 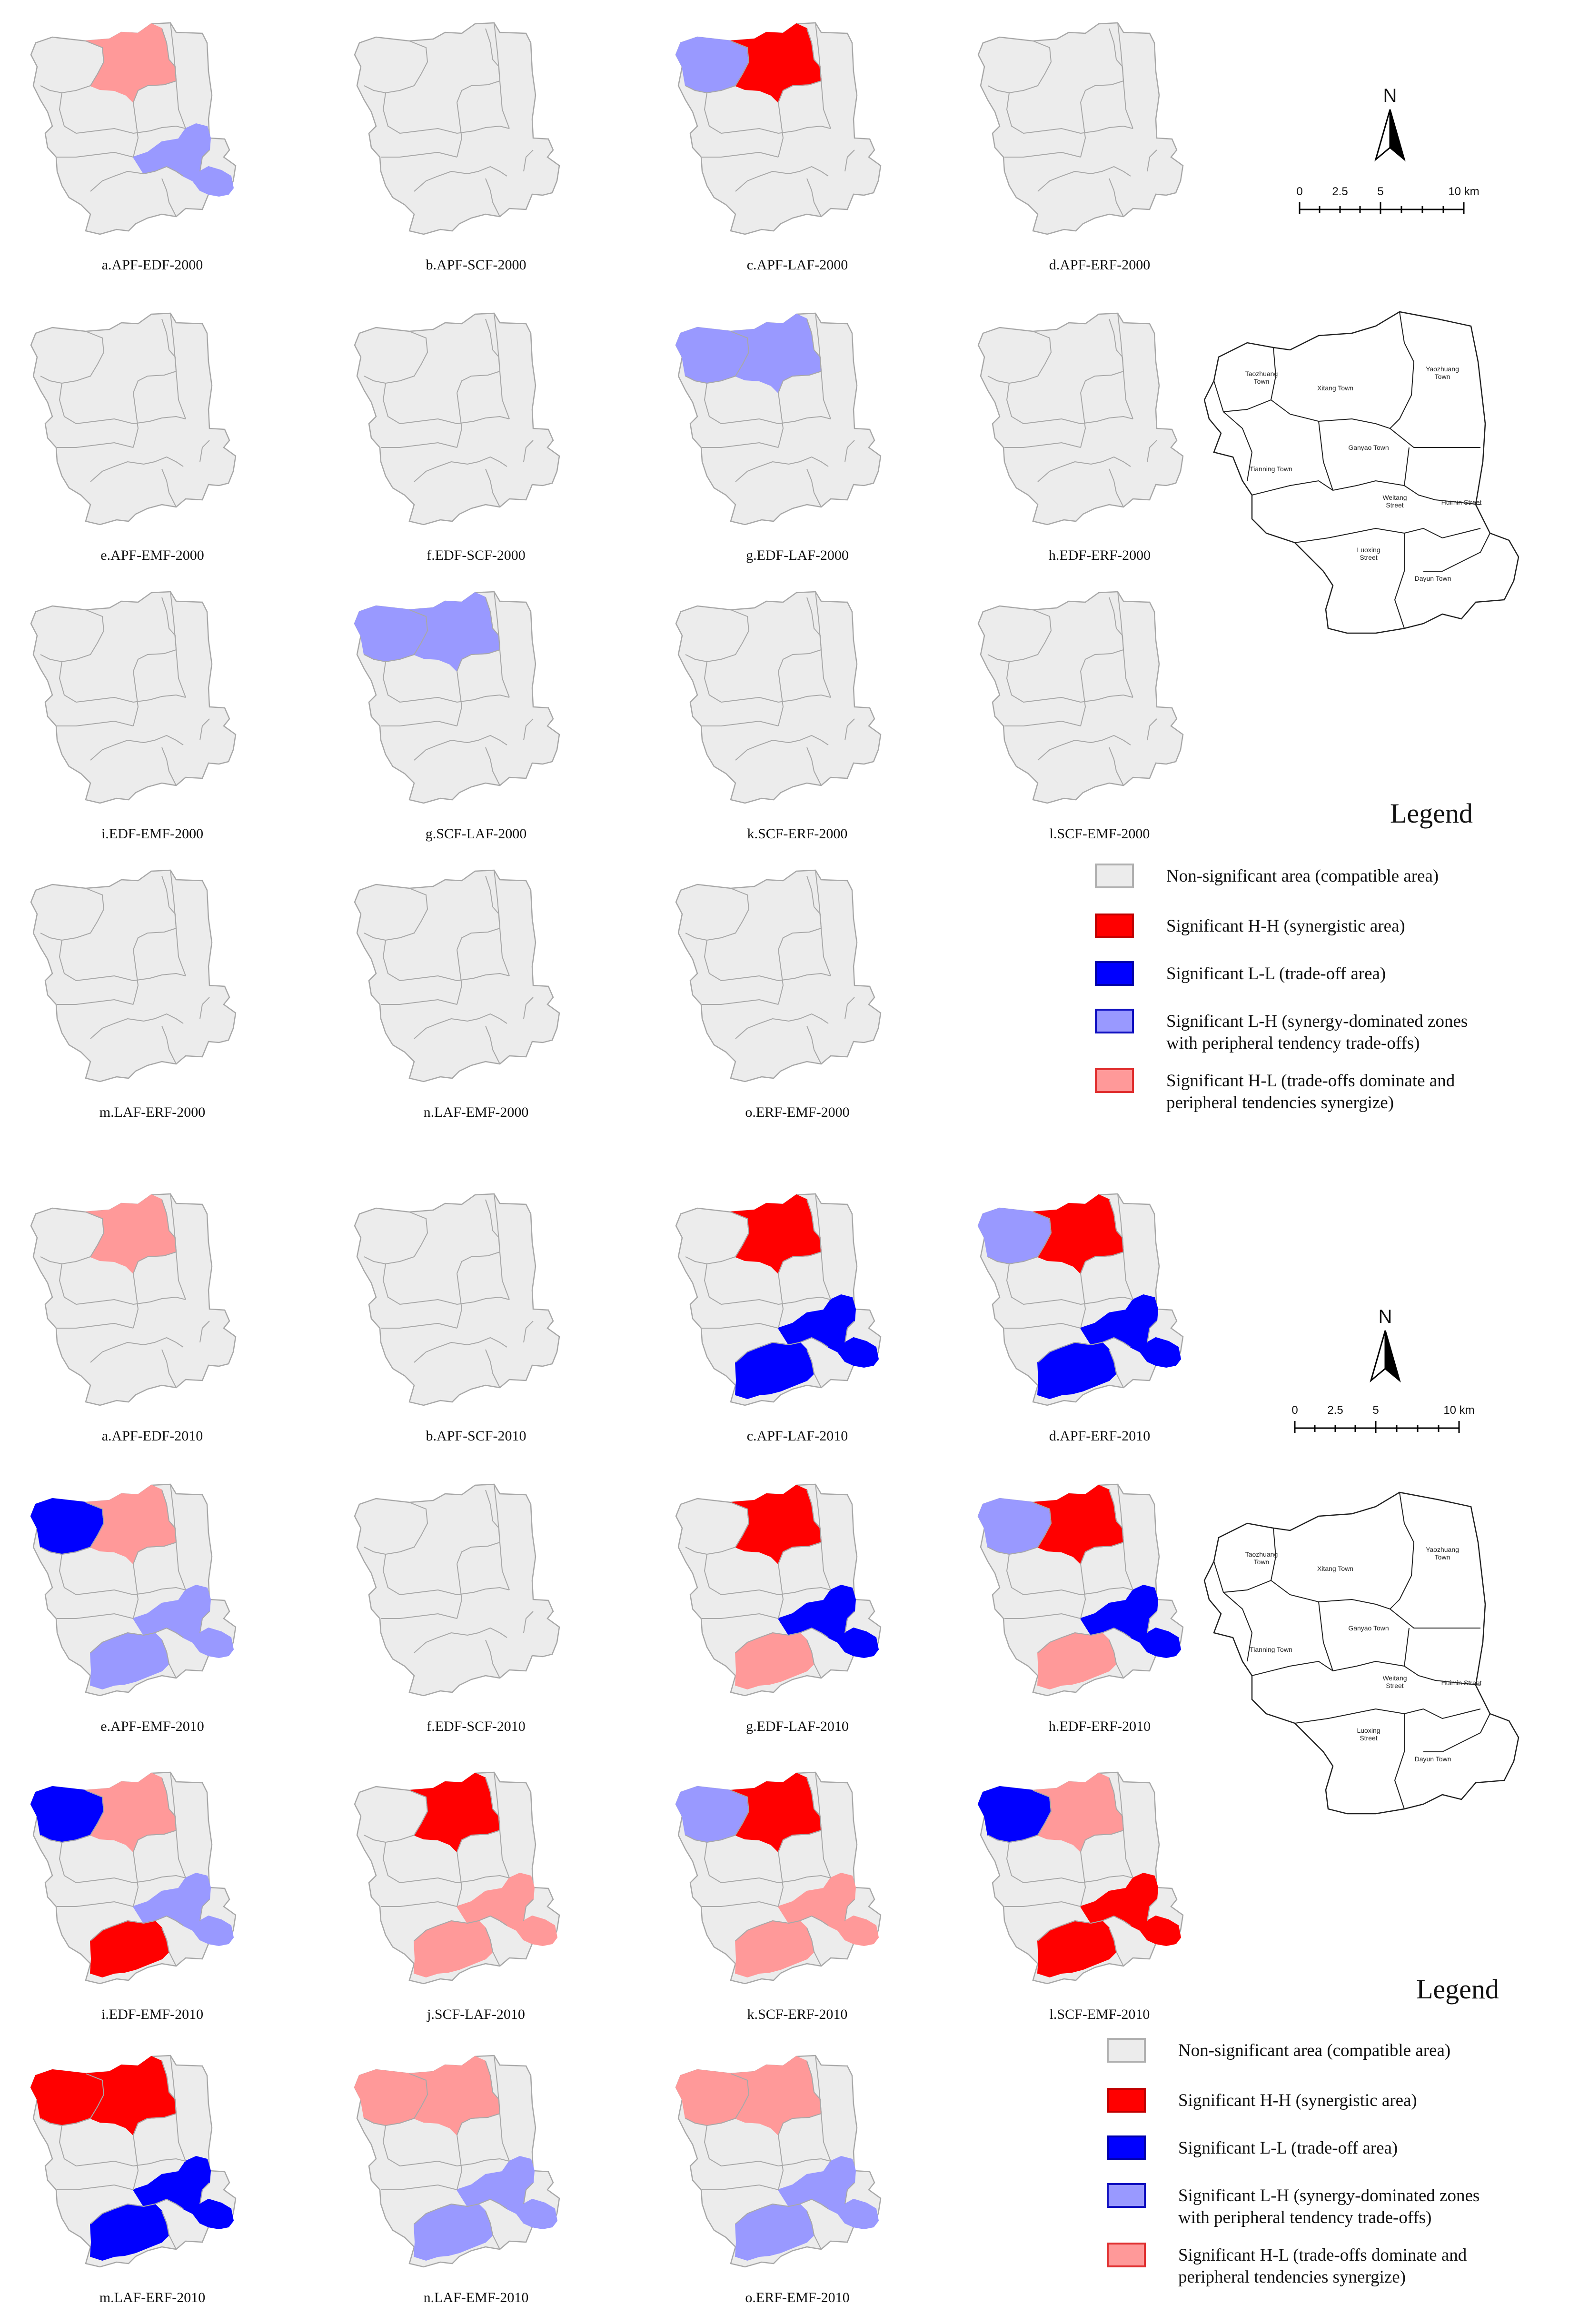 I want to click on panel-caption: d.APF-ERF-2010, so click(x=1100, y=1436).